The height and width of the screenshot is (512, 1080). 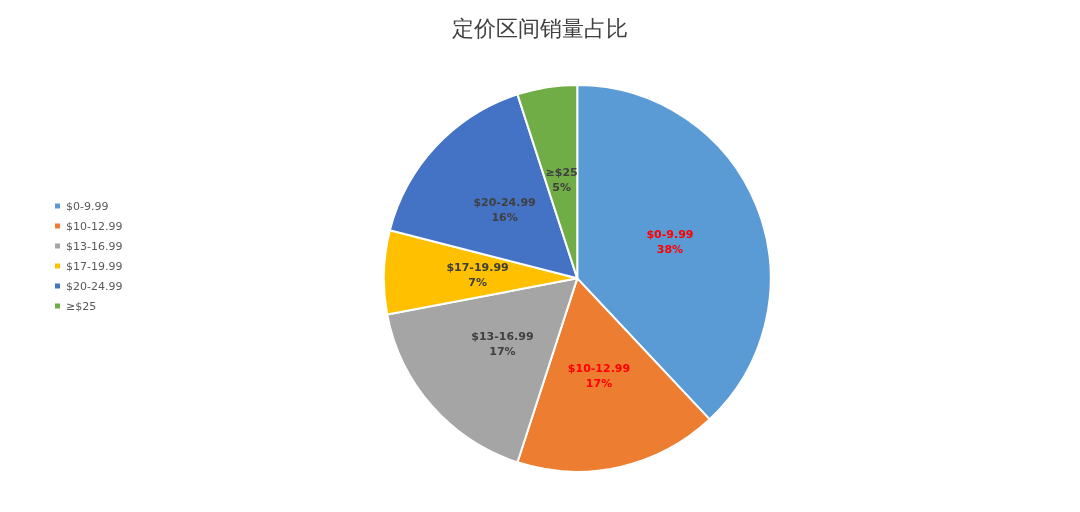 What do you see at coordinates (599, 368) in the screenshot?
I see `slice-label: $10-12.99` at bounding box center [599, 368].